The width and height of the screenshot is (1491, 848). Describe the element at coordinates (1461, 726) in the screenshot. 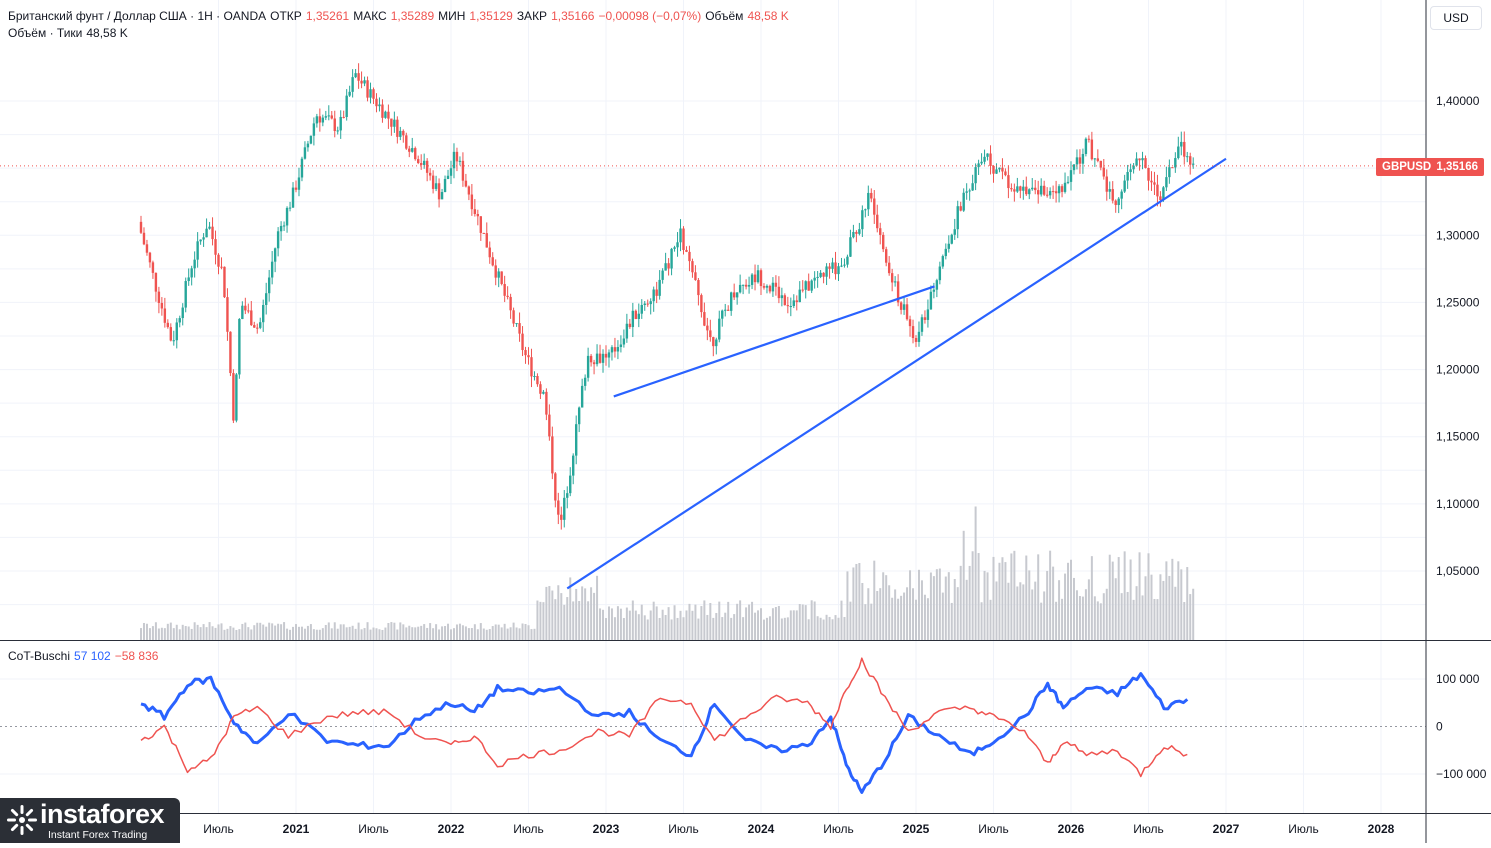

I see `cot-axis-labels: 100 000 0 −100 000` at that location.